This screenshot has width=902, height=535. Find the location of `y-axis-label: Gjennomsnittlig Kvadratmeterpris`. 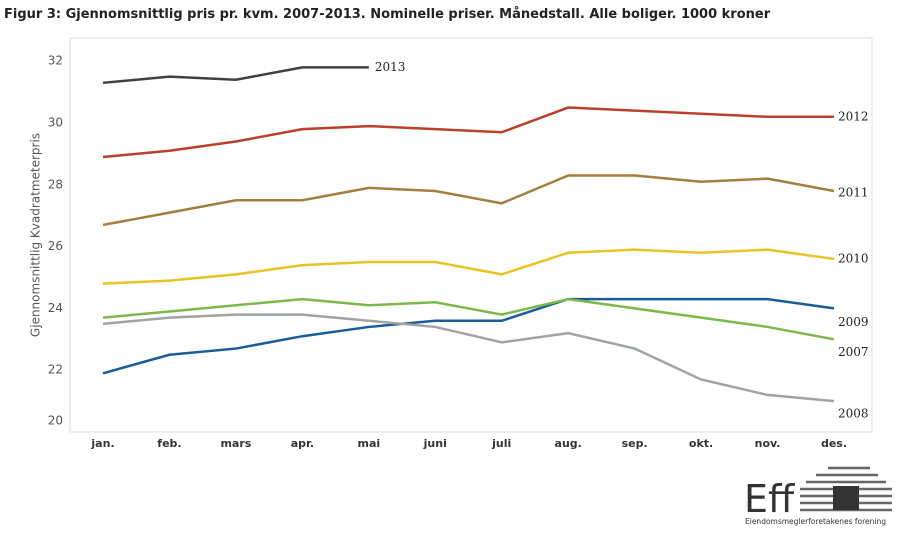

y-axis-label: Gjennomsnittlig Kvadratmeterpris is located at coordinates (36, 235).